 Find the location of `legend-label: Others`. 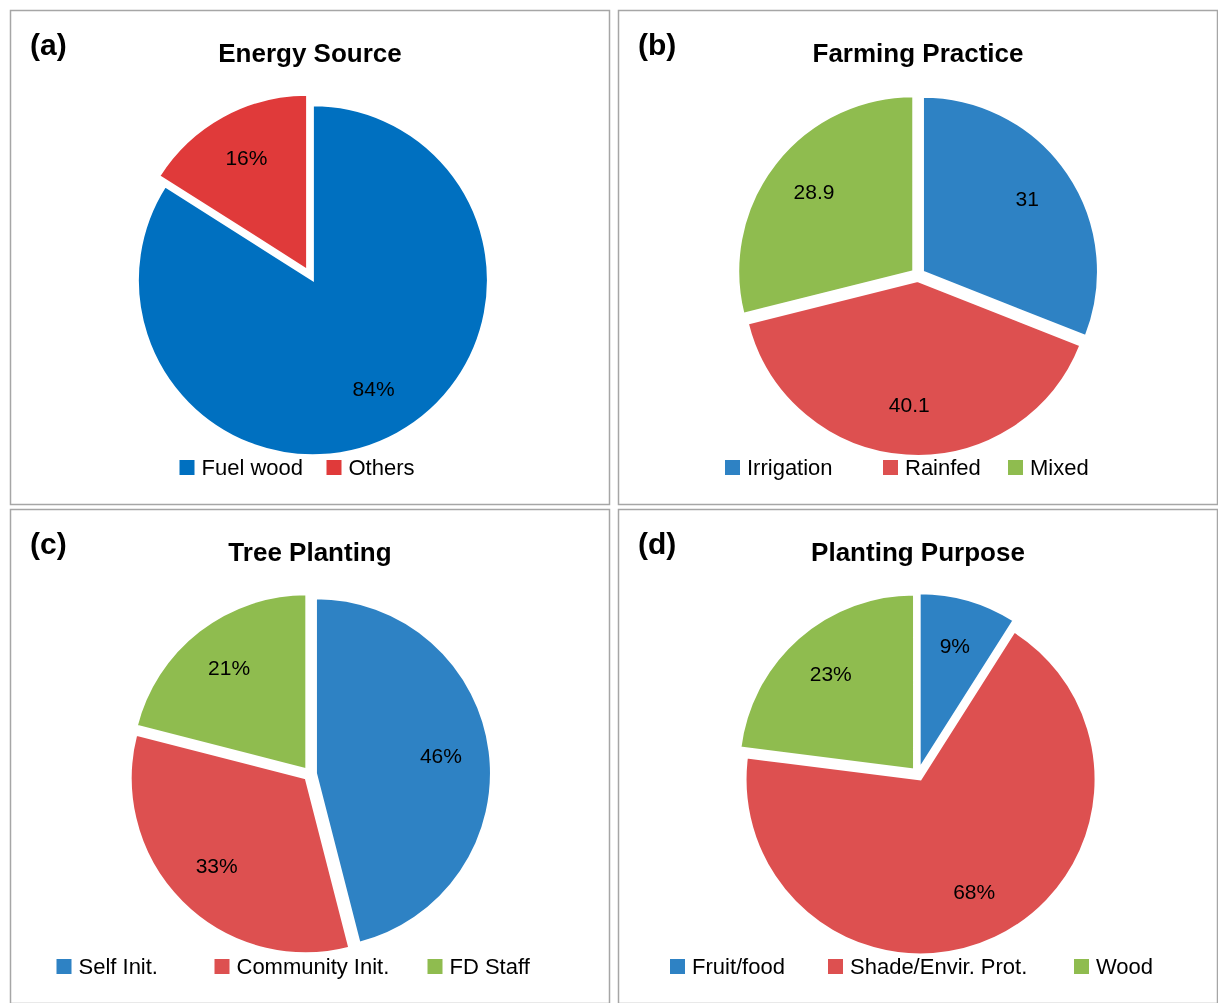

legend-label: Others is located at coordinates (381, 467).